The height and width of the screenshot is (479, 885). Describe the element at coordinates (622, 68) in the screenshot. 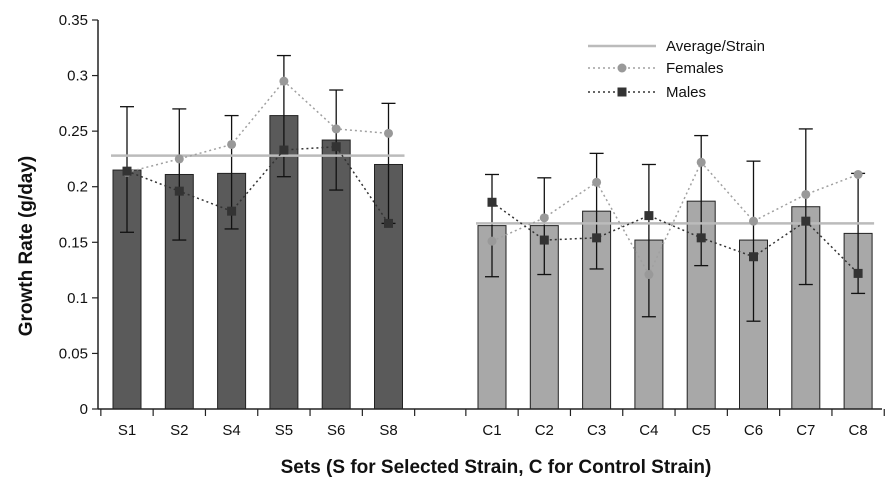

I see `legend-swatch-females-marker` at that location.